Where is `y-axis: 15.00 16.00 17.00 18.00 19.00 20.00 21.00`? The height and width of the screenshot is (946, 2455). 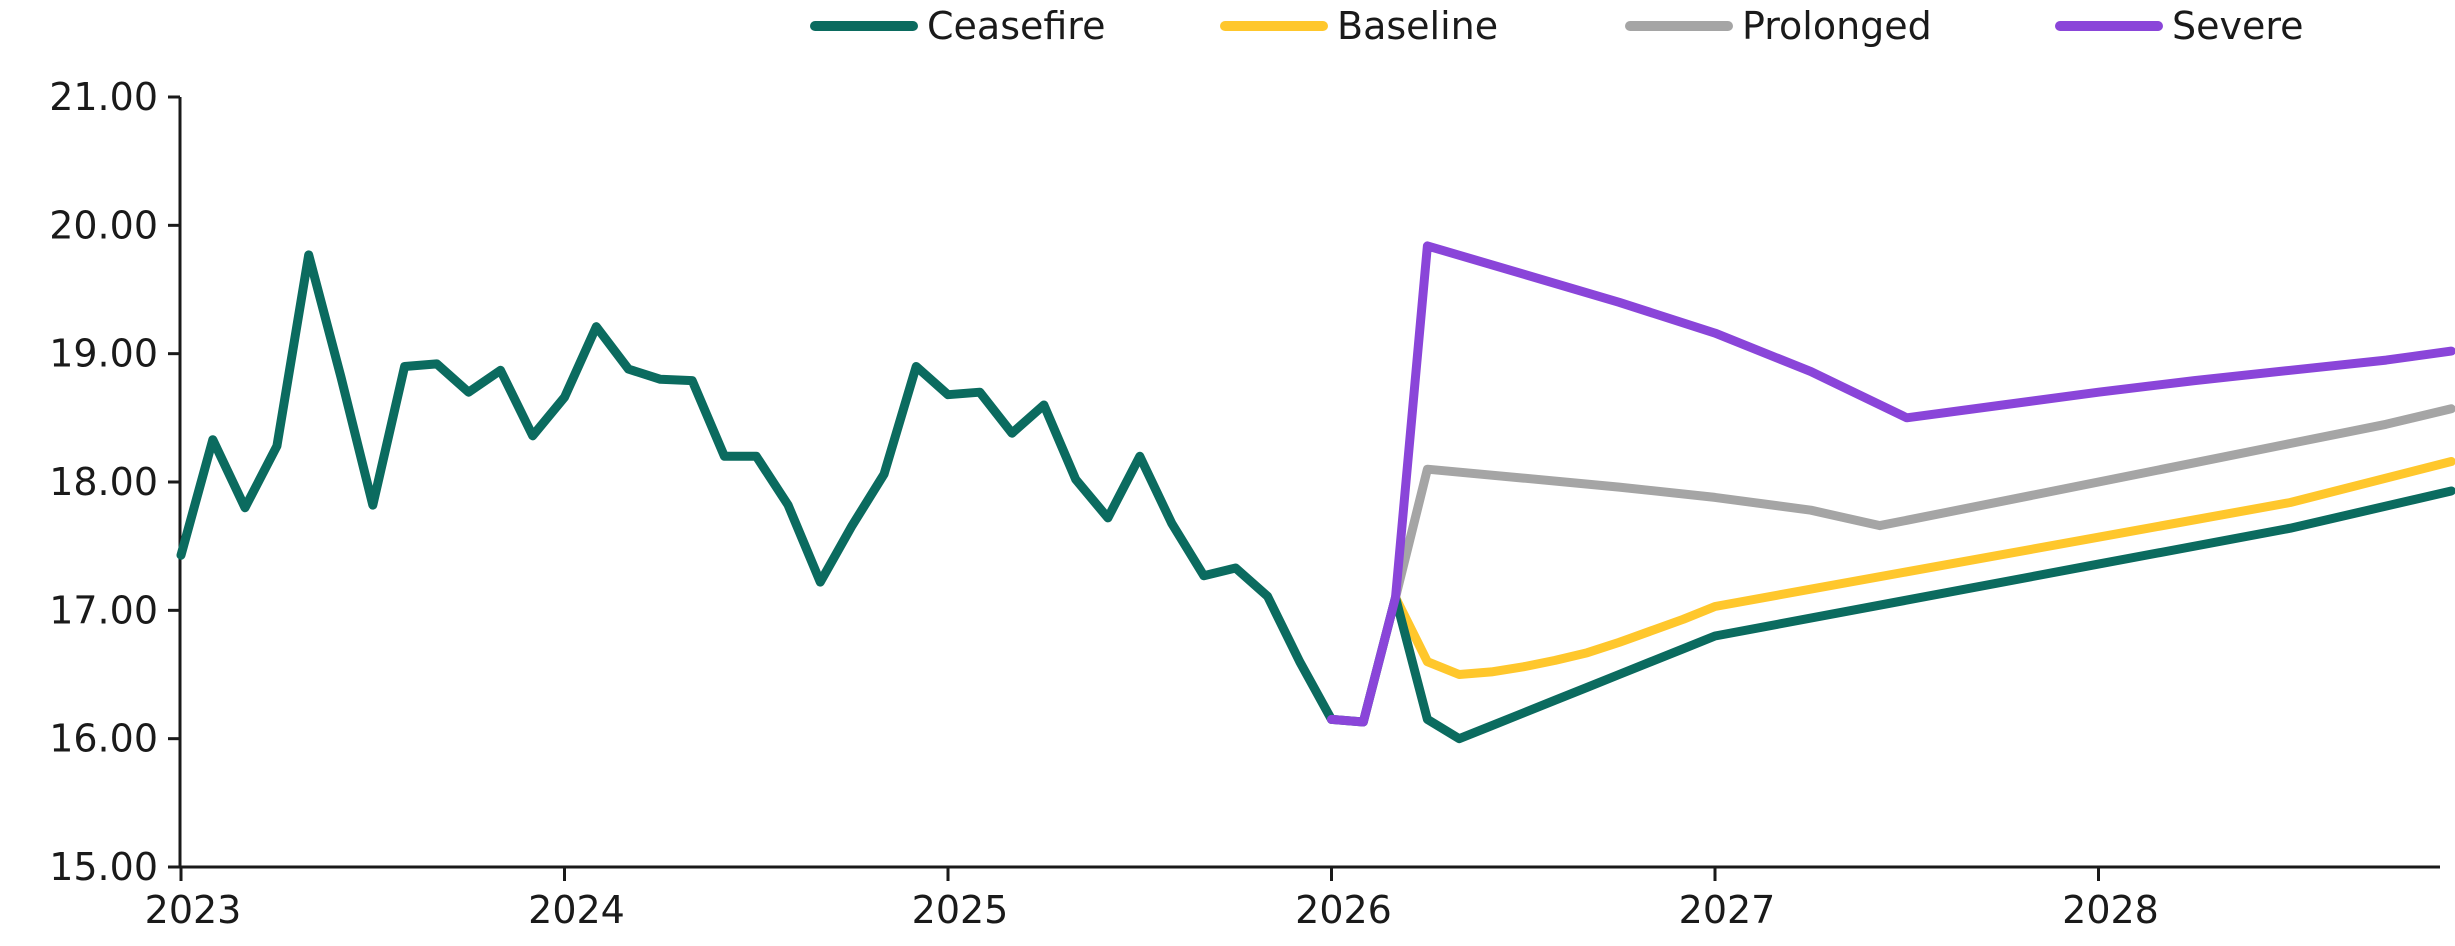 y-axis: 15.00 16.00 17.00 18.00 19.00 20.00 21.00 is located at coordinates (115, 482).